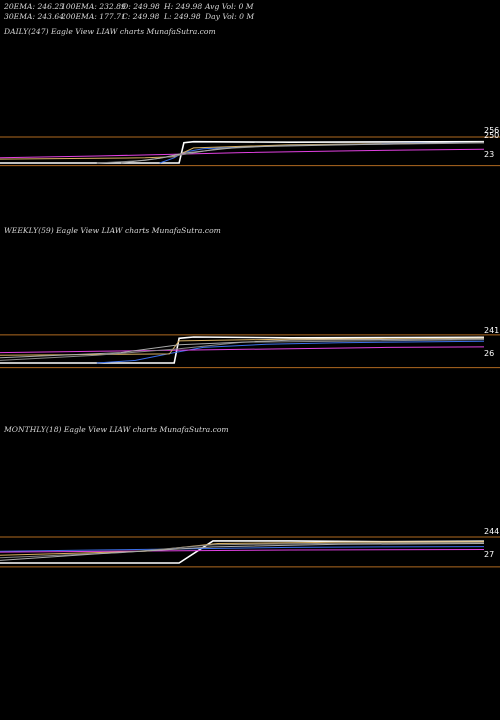 The width and height of the screenshot is (500, 720). Describe the element at coordinates (491, 130) in the screenshot. I see `daily-ytick-label: 256` at that location.